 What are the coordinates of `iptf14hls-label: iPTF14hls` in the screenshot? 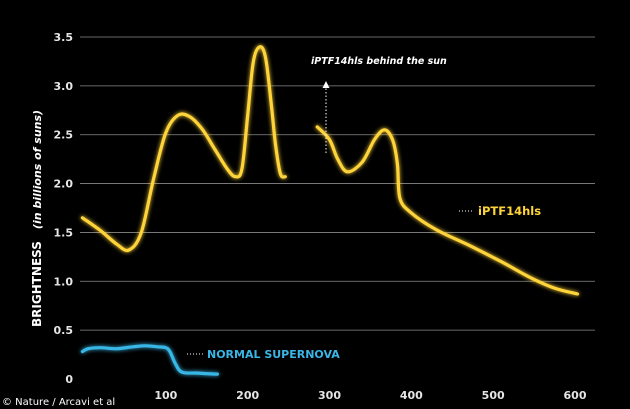 It's located at (509, 211).